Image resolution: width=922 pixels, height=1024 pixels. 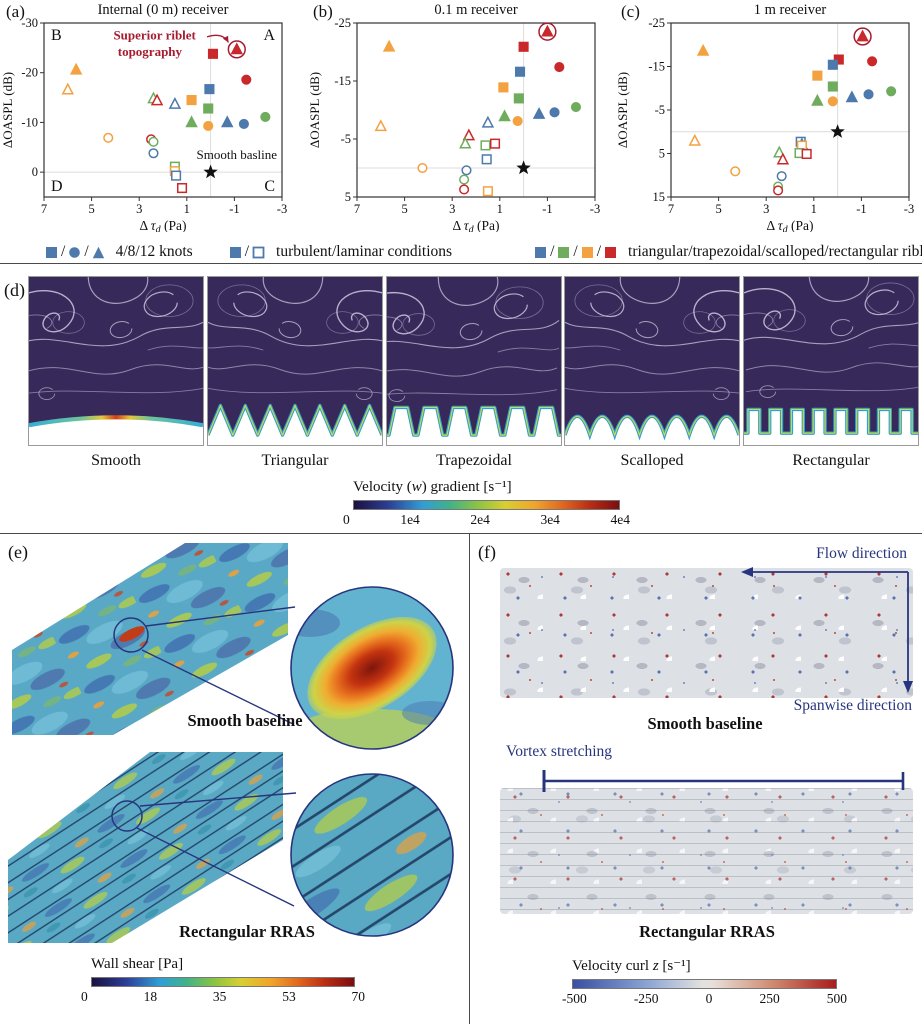 What do you see at coordinates (295, 361) in the screenshot?
I see `flow-image-triangular` at bounding box center [295, 361].